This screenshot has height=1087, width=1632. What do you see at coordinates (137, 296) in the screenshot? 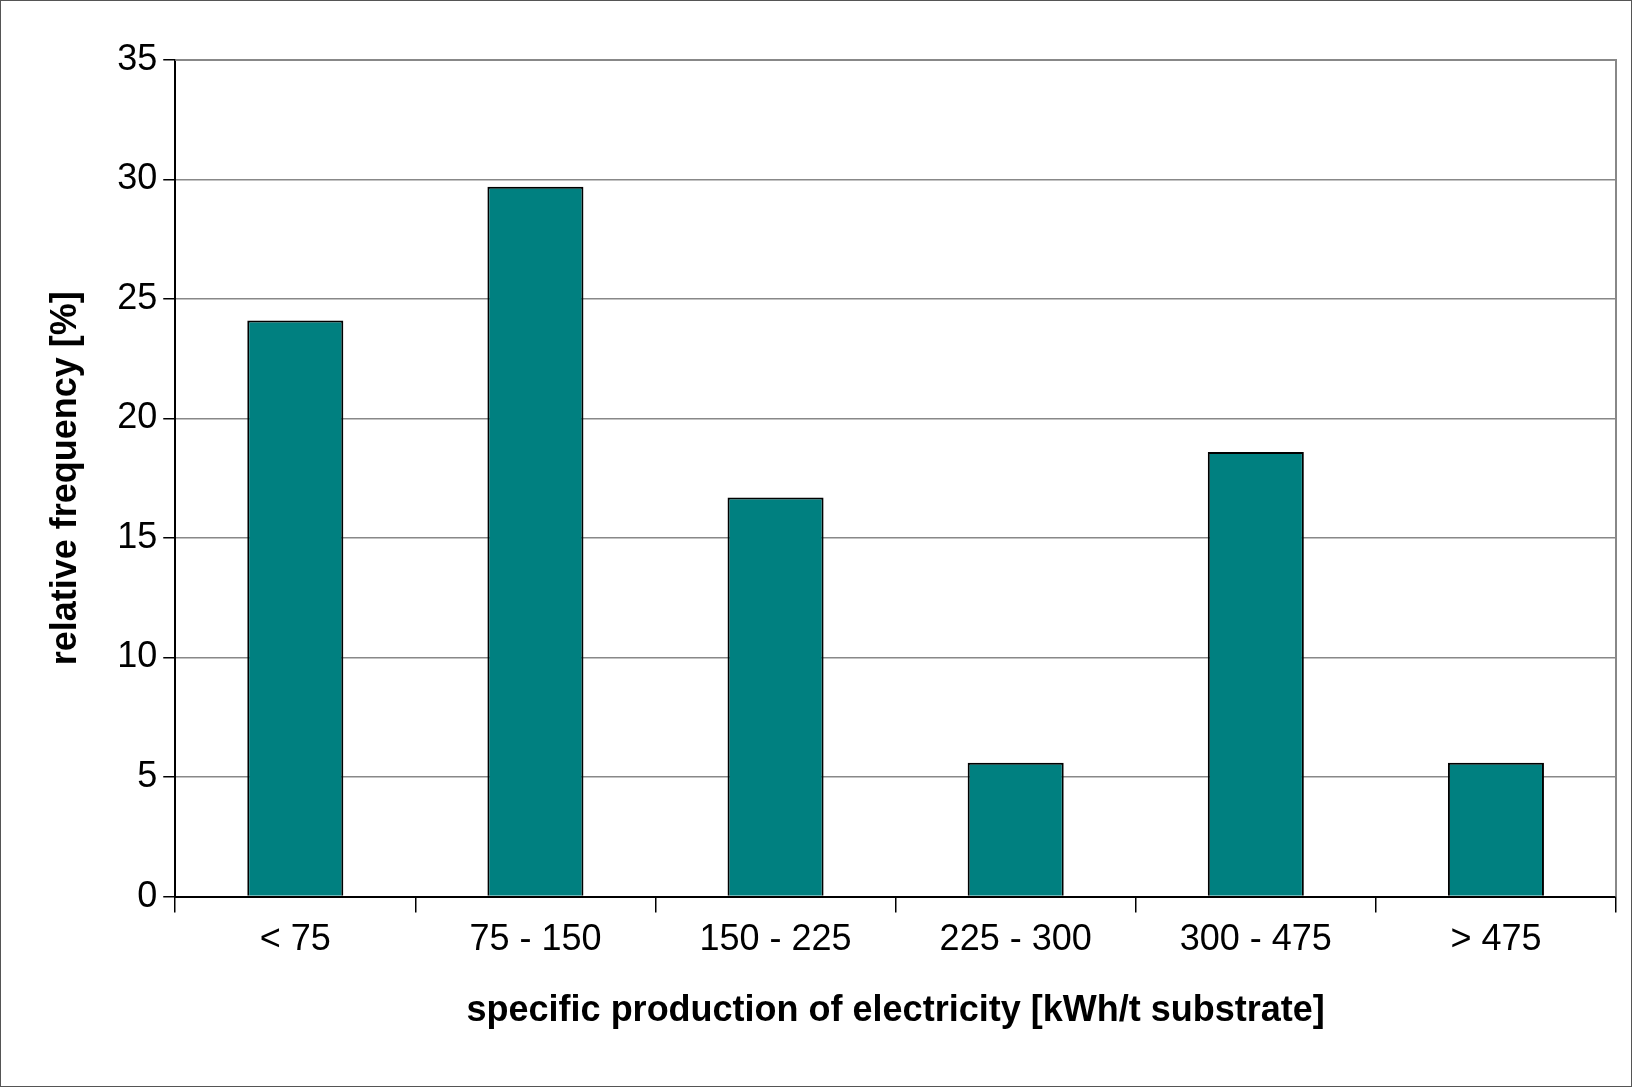
I see `y-tick-label: 25` at bounding box center [137, 296].